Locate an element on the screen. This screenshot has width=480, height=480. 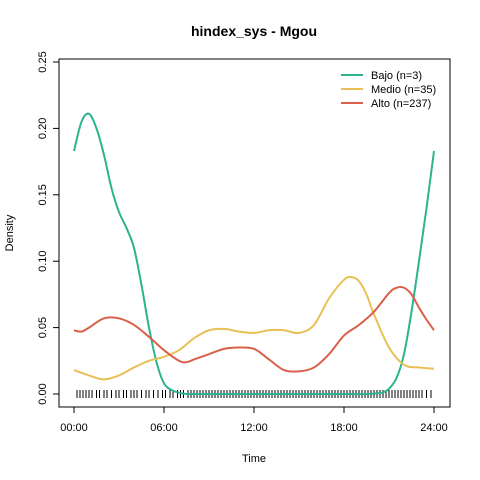
legend-label: Alto (n=237) is located at coordinates (401, 104).